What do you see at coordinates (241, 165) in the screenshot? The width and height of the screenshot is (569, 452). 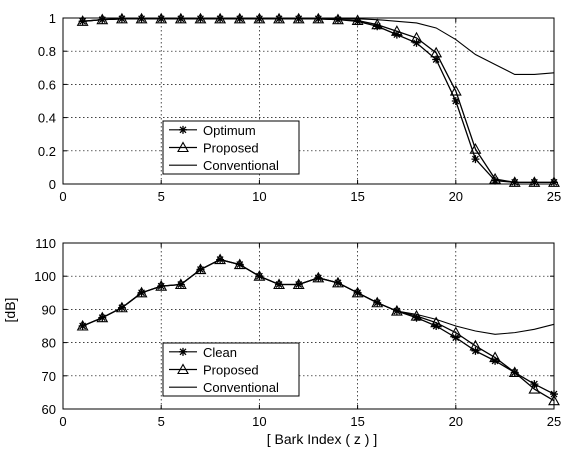 I see `top-legend-label-conventional: Conventional` at bounding box center [241, 165].